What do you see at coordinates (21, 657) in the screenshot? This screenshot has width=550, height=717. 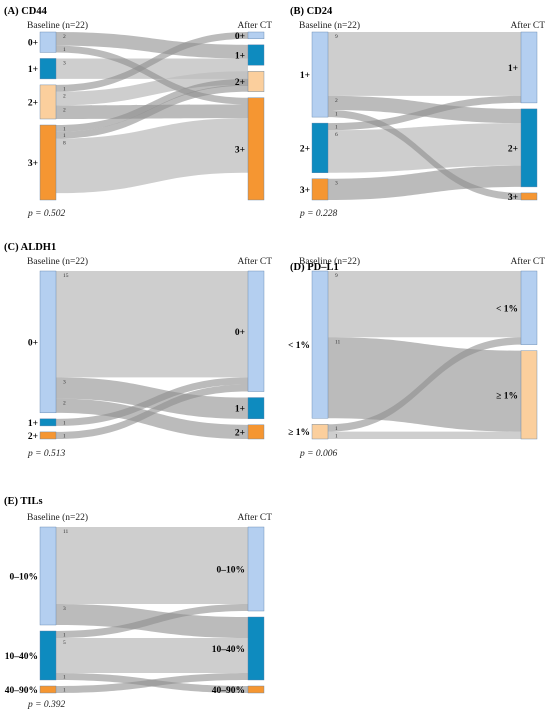 I see `baseline-label-10-40pct: 10–40%` at bounding box center [21, 657].